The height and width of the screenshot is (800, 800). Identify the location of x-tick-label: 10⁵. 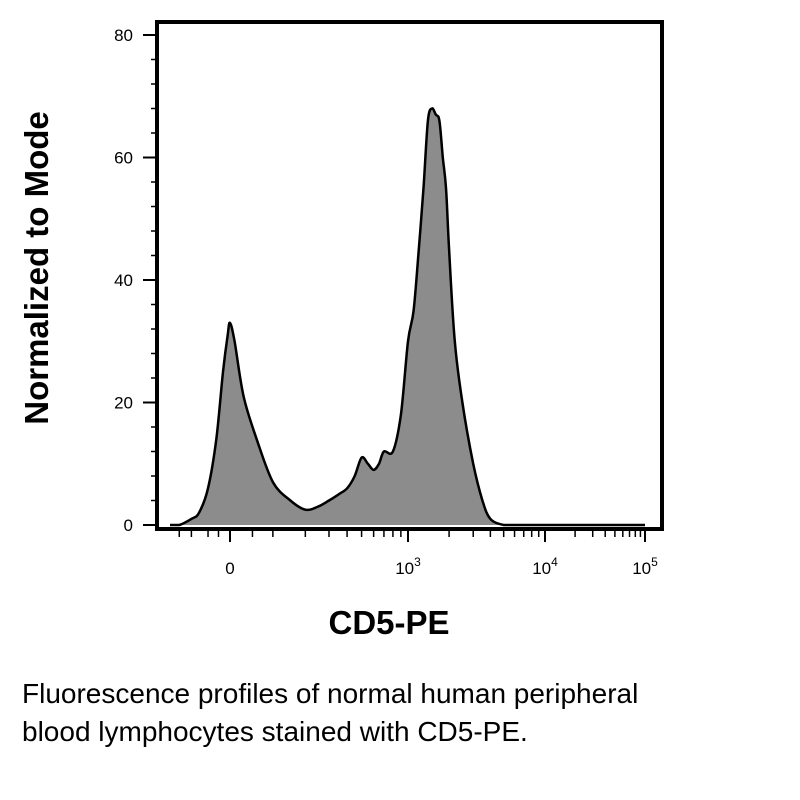
(645, 566).